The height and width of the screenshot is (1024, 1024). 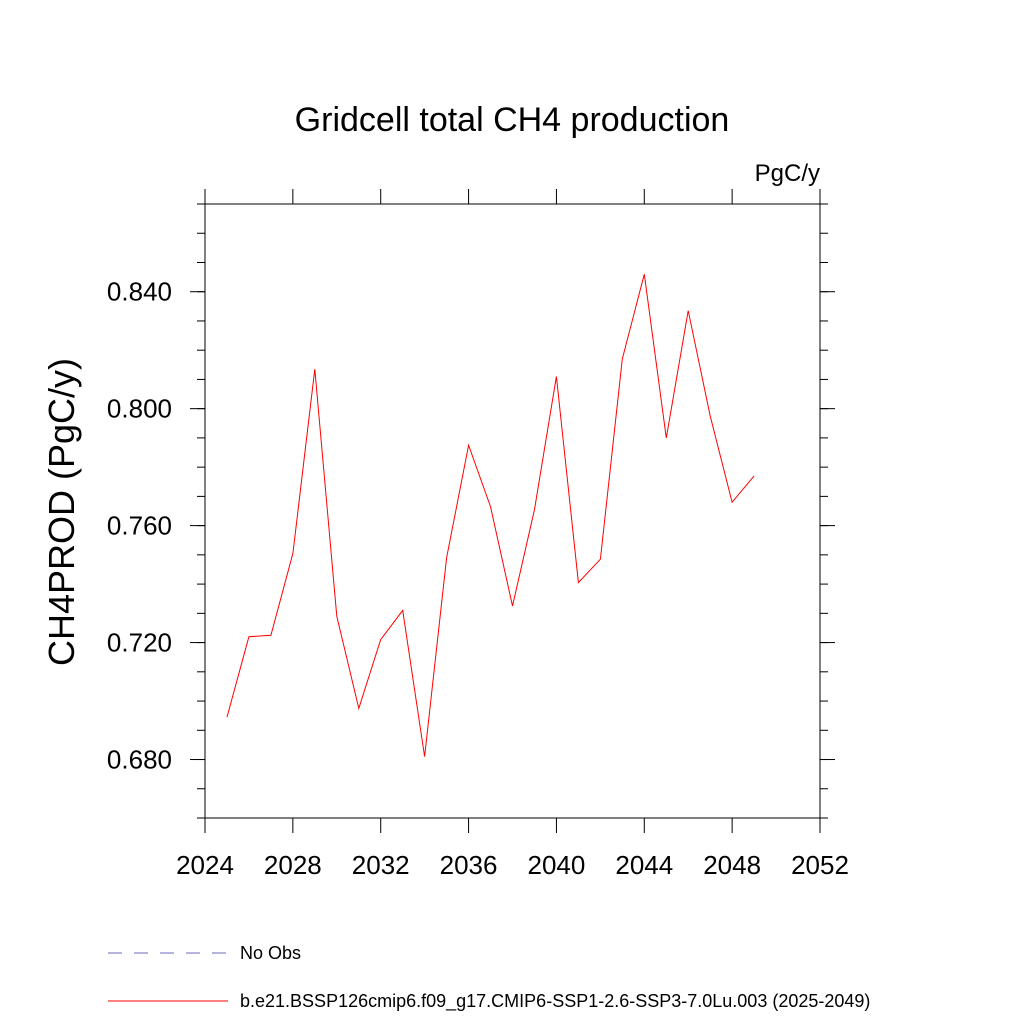 What do you see at coordinates (644, 865) in the screenshot?
I see `x-tick-label: 2044` at bounding box center [644, 865].